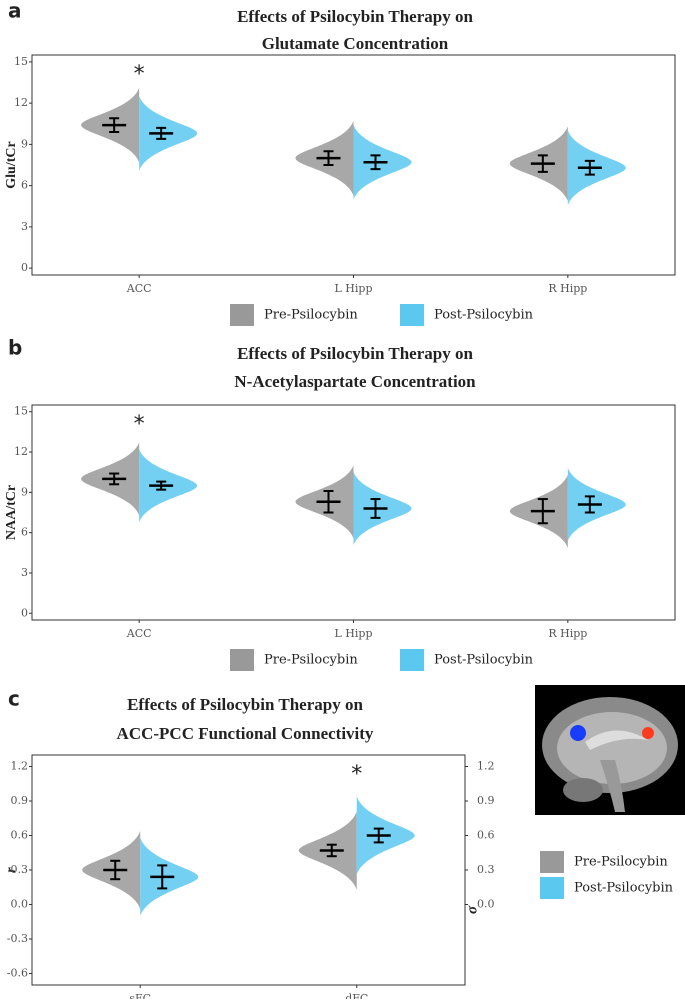  What do you see at coordinates (245, 733) in the screenshot?
I see `chart-title: ACC-PCC Functional Connectivity` at bounding box center [245, 733].